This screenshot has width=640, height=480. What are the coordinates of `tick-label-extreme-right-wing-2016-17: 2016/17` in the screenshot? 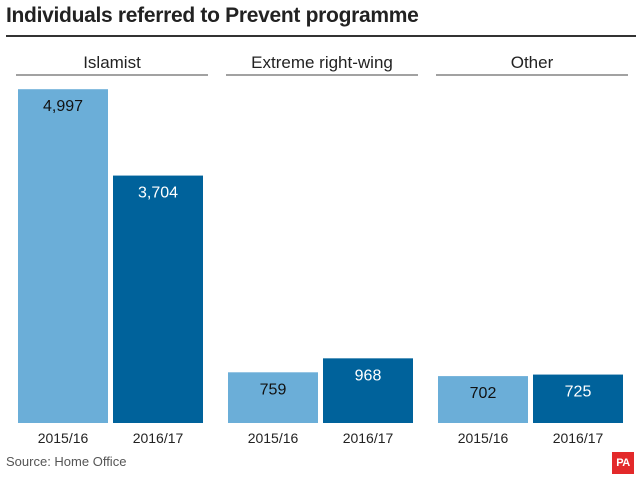 It's located at (368, 438).